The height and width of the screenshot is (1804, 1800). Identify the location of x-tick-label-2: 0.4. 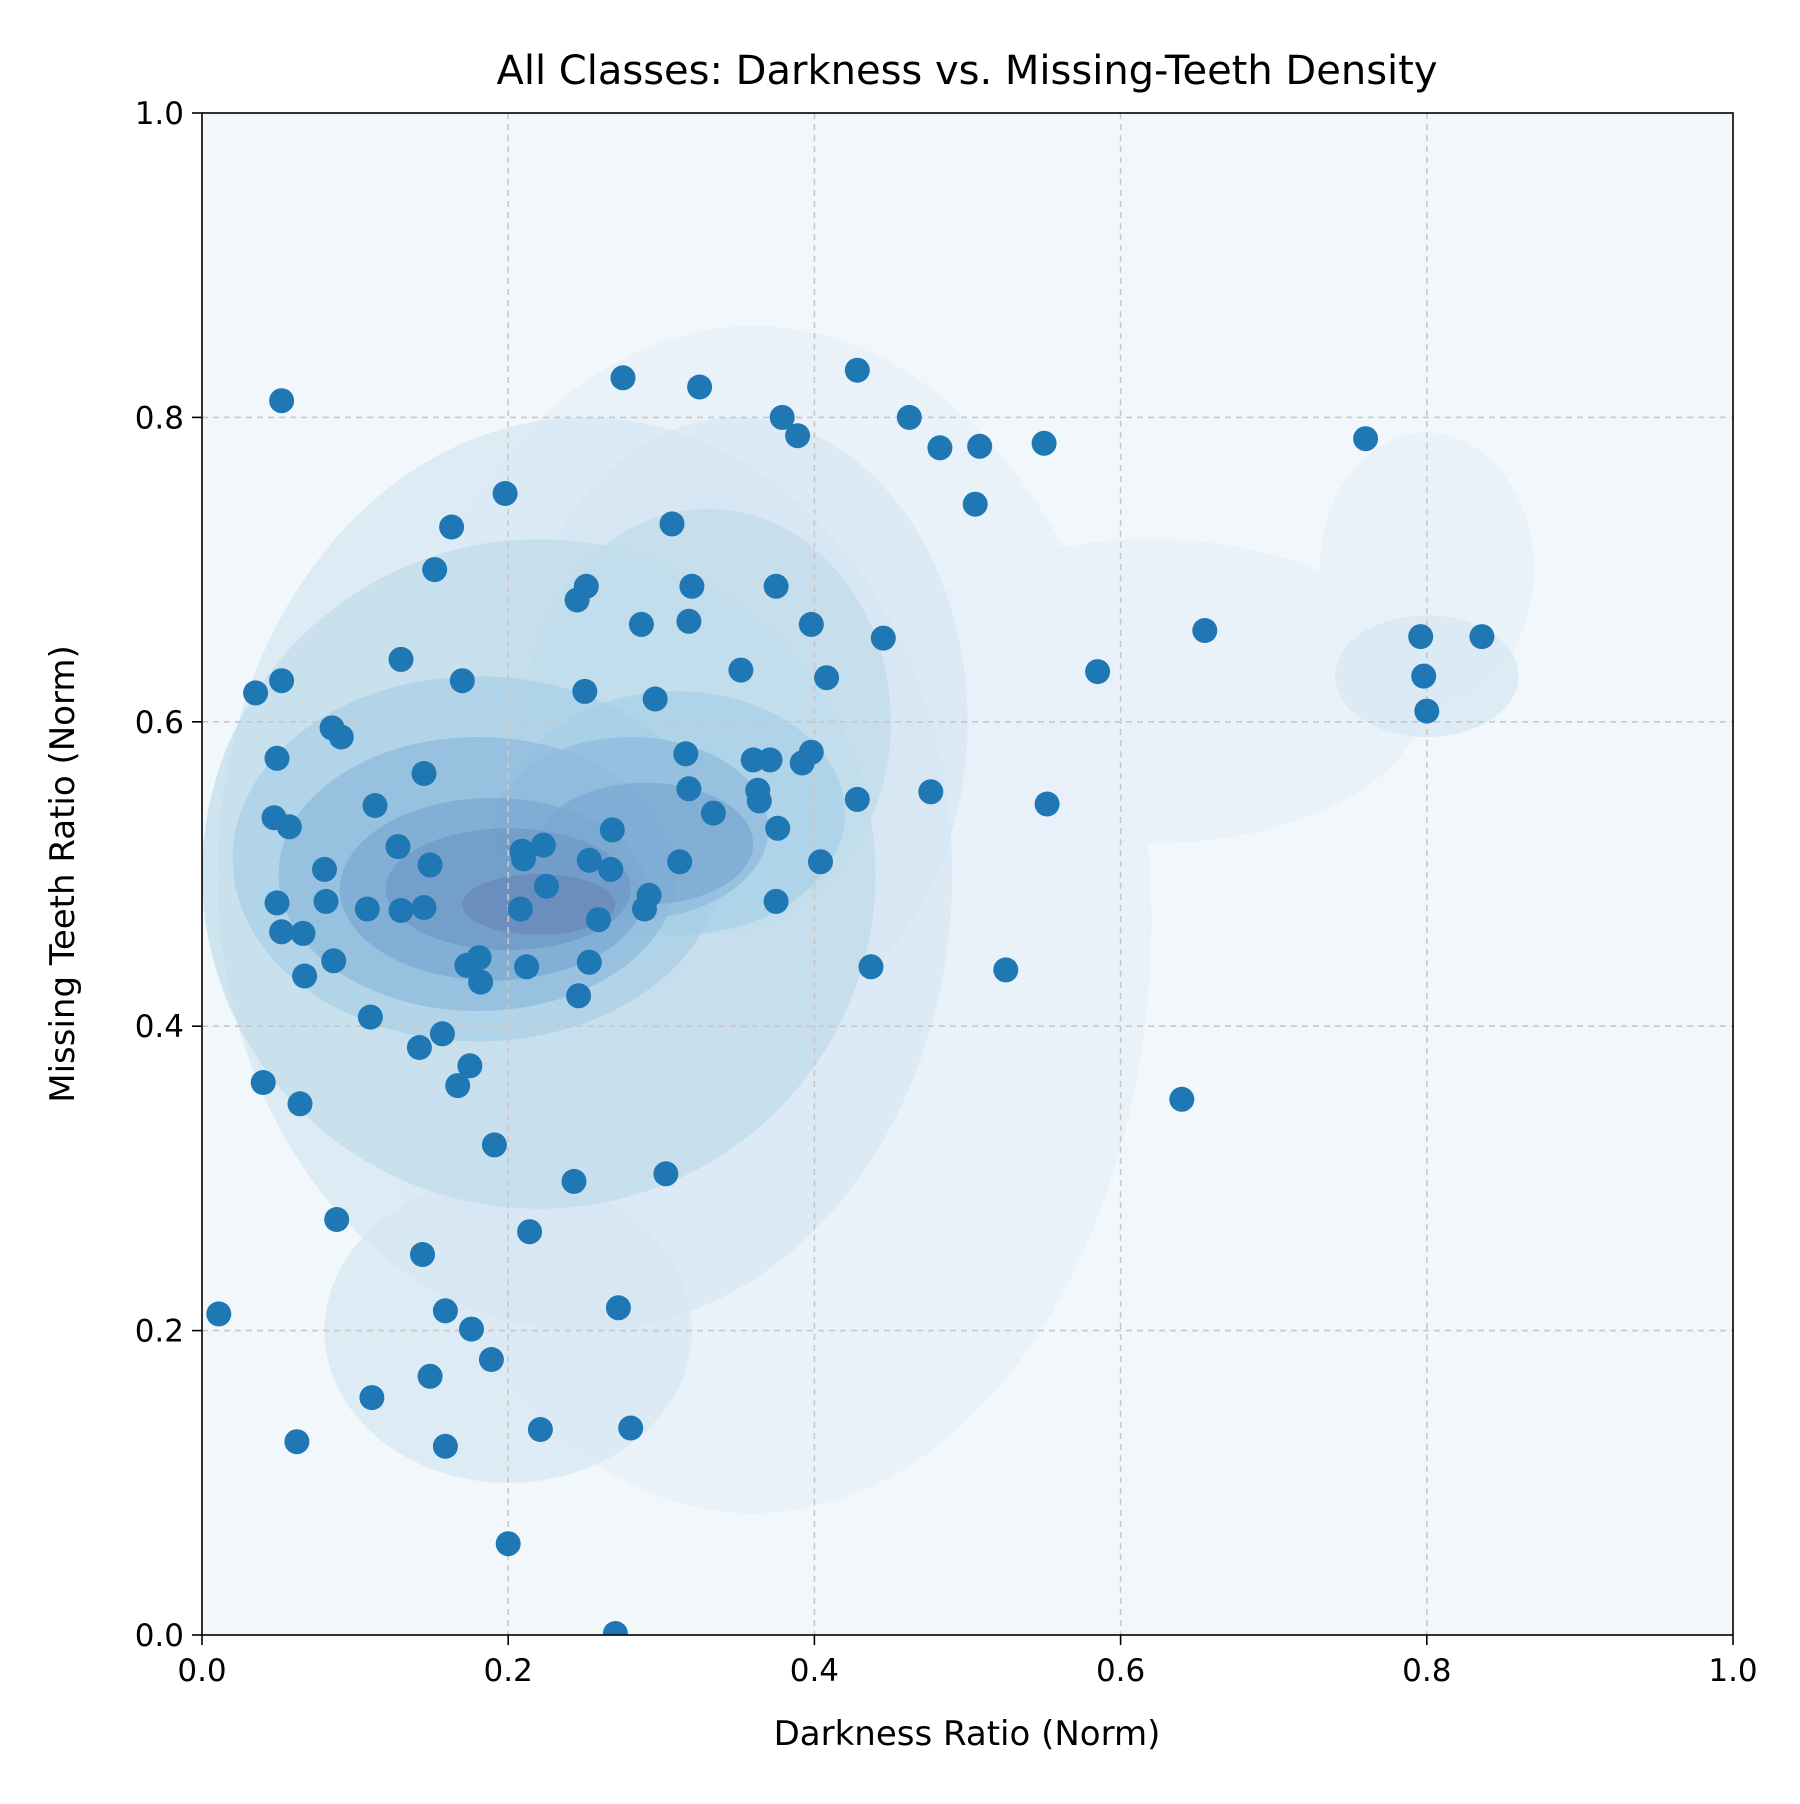
(814, 1671).